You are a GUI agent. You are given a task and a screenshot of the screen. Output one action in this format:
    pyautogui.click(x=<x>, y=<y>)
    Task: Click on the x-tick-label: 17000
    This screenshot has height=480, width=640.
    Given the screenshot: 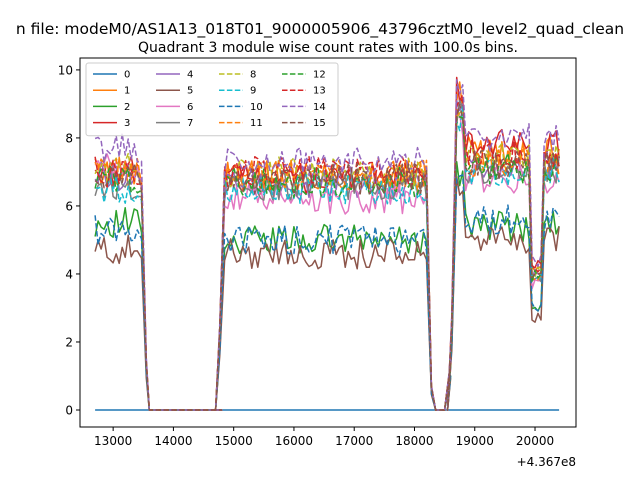 What is the action you would take?
    pyautogui.click(x=354, y=441)
    